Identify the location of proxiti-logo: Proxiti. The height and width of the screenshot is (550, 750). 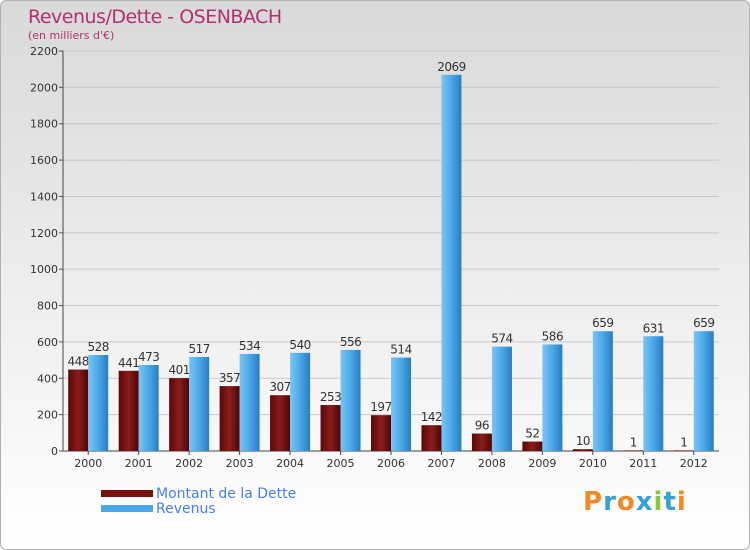
(635, 502).